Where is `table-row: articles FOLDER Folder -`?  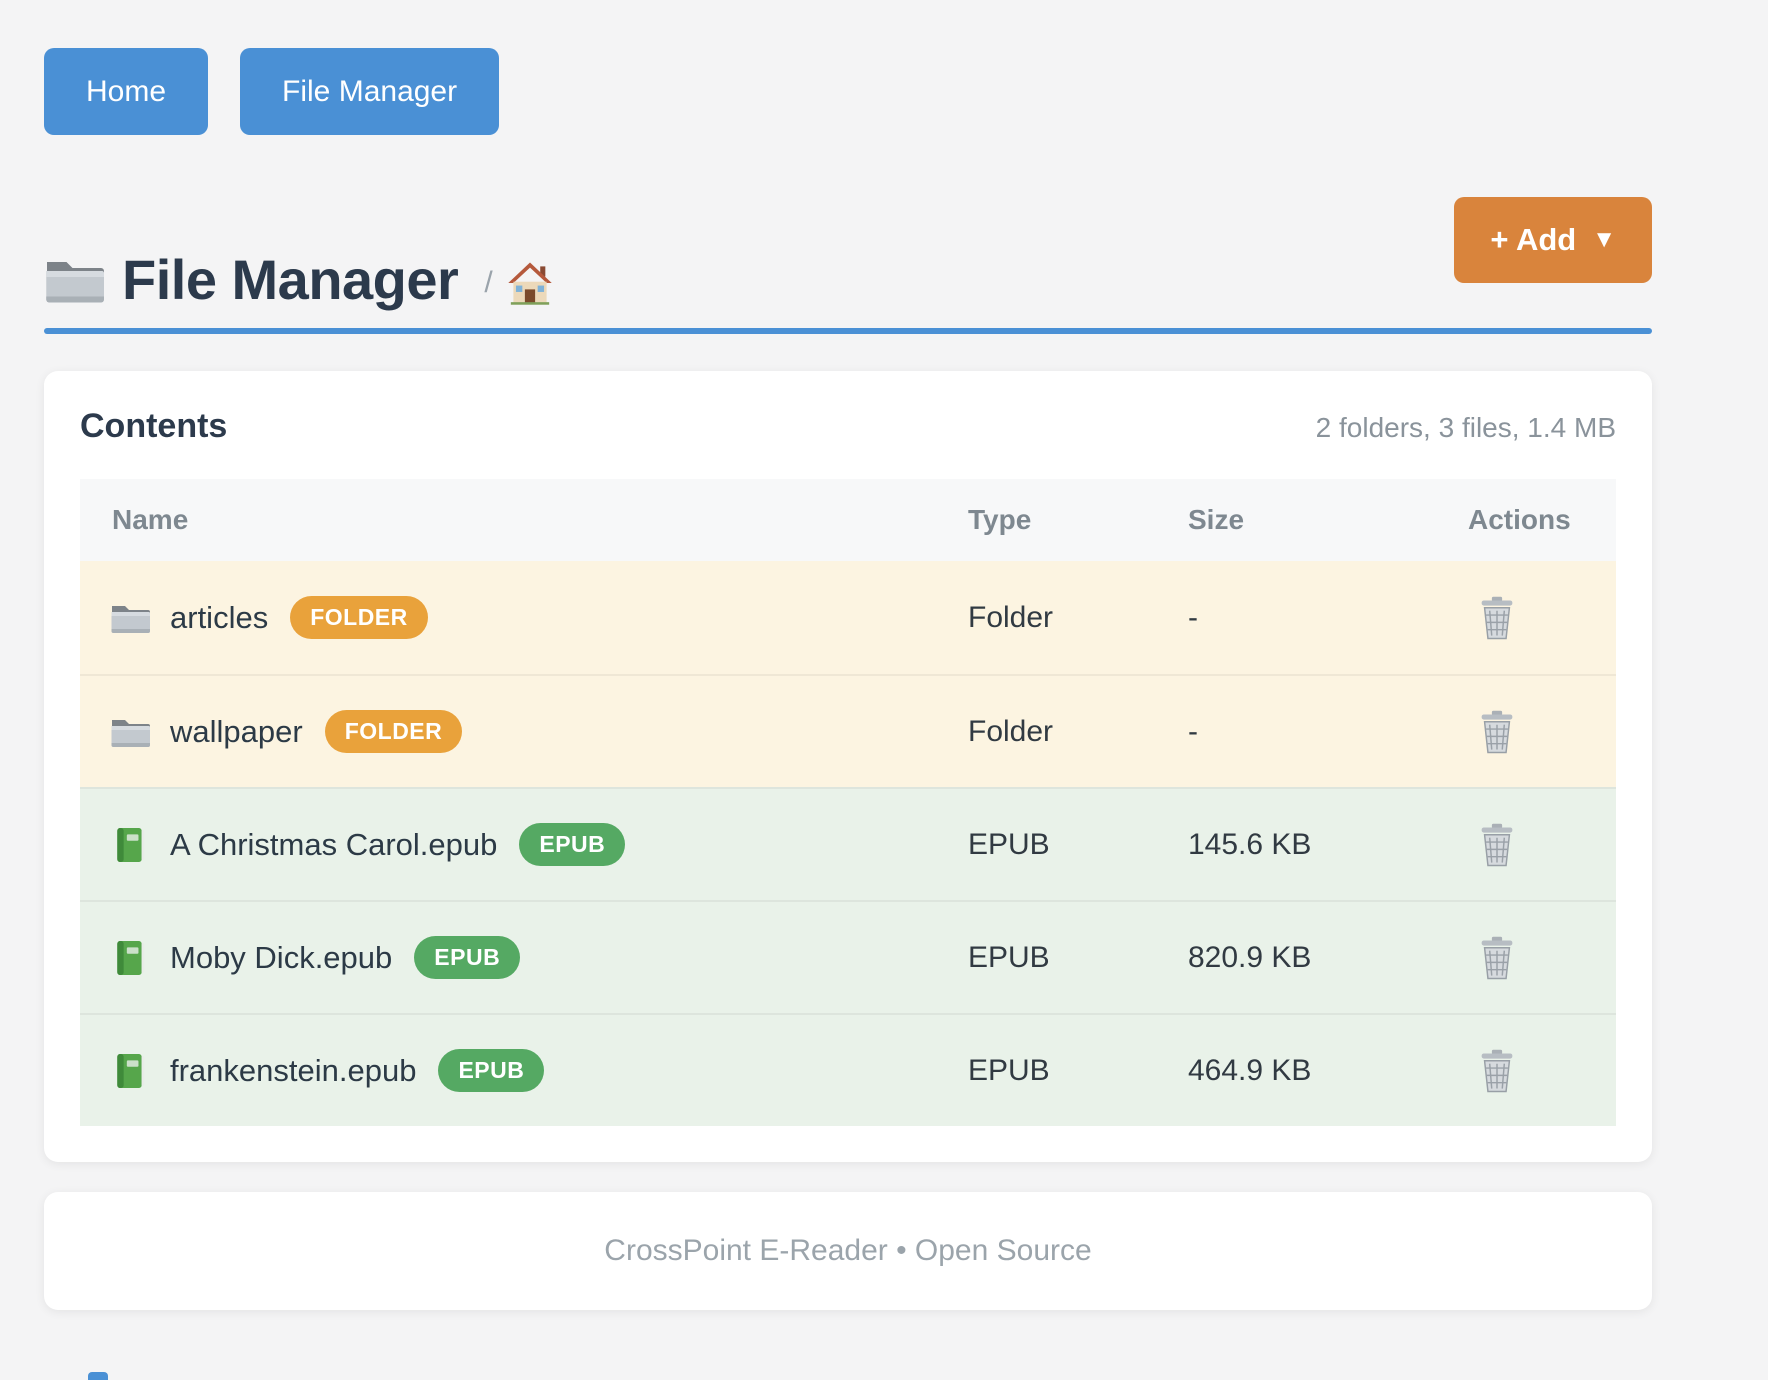 table-row: articles FOLDER Folder - is located at coordinates (848, 617).